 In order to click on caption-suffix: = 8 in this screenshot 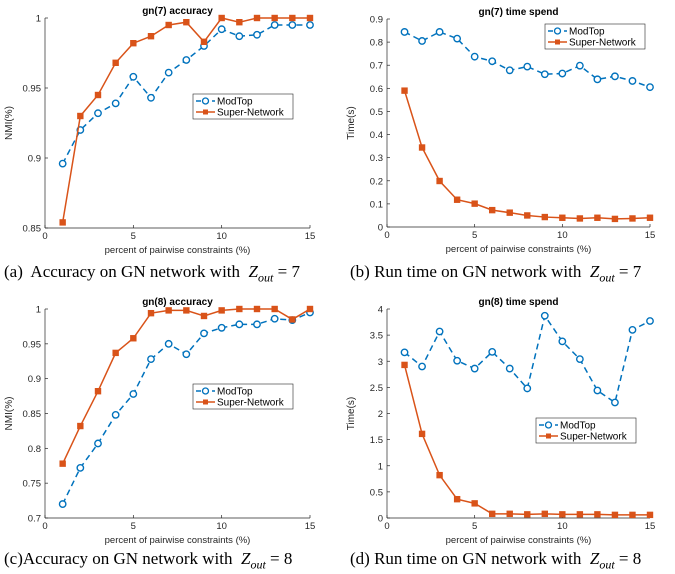, I will do `click(628, 558)`.